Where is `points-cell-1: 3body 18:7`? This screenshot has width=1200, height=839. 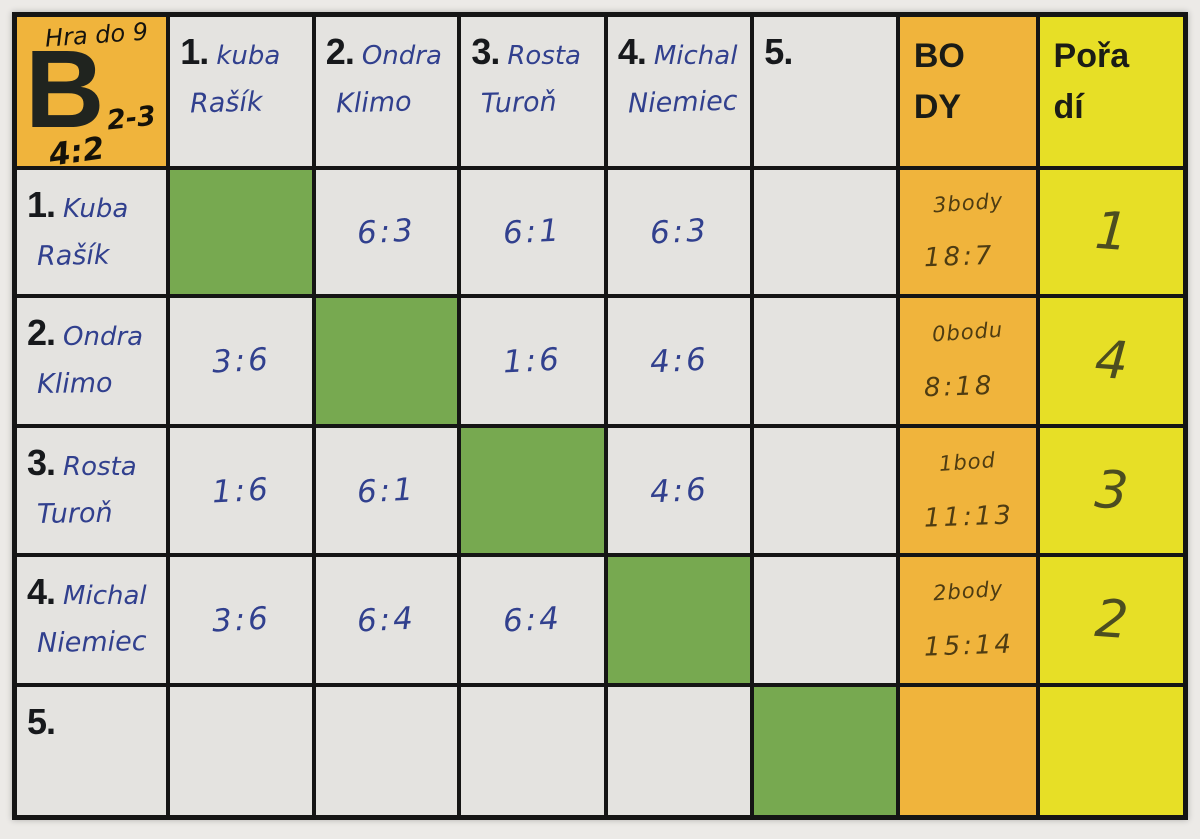
points-cell-1: 3body 18:7 is located at coordinates (967, 232).